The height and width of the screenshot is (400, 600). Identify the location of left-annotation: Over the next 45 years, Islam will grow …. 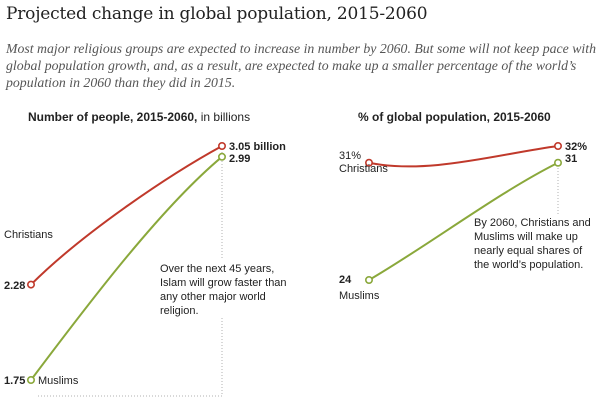
(224, 290).